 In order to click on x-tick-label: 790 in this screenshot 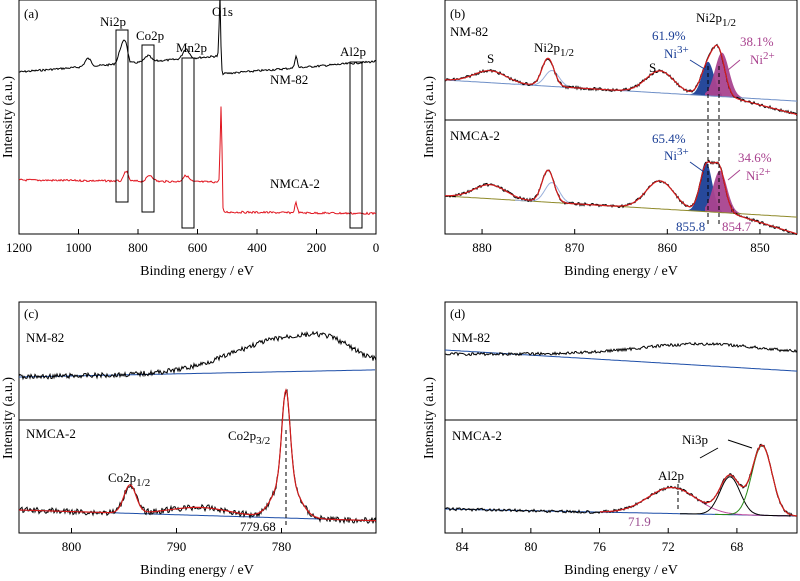, I will do `click(177, 546)`.